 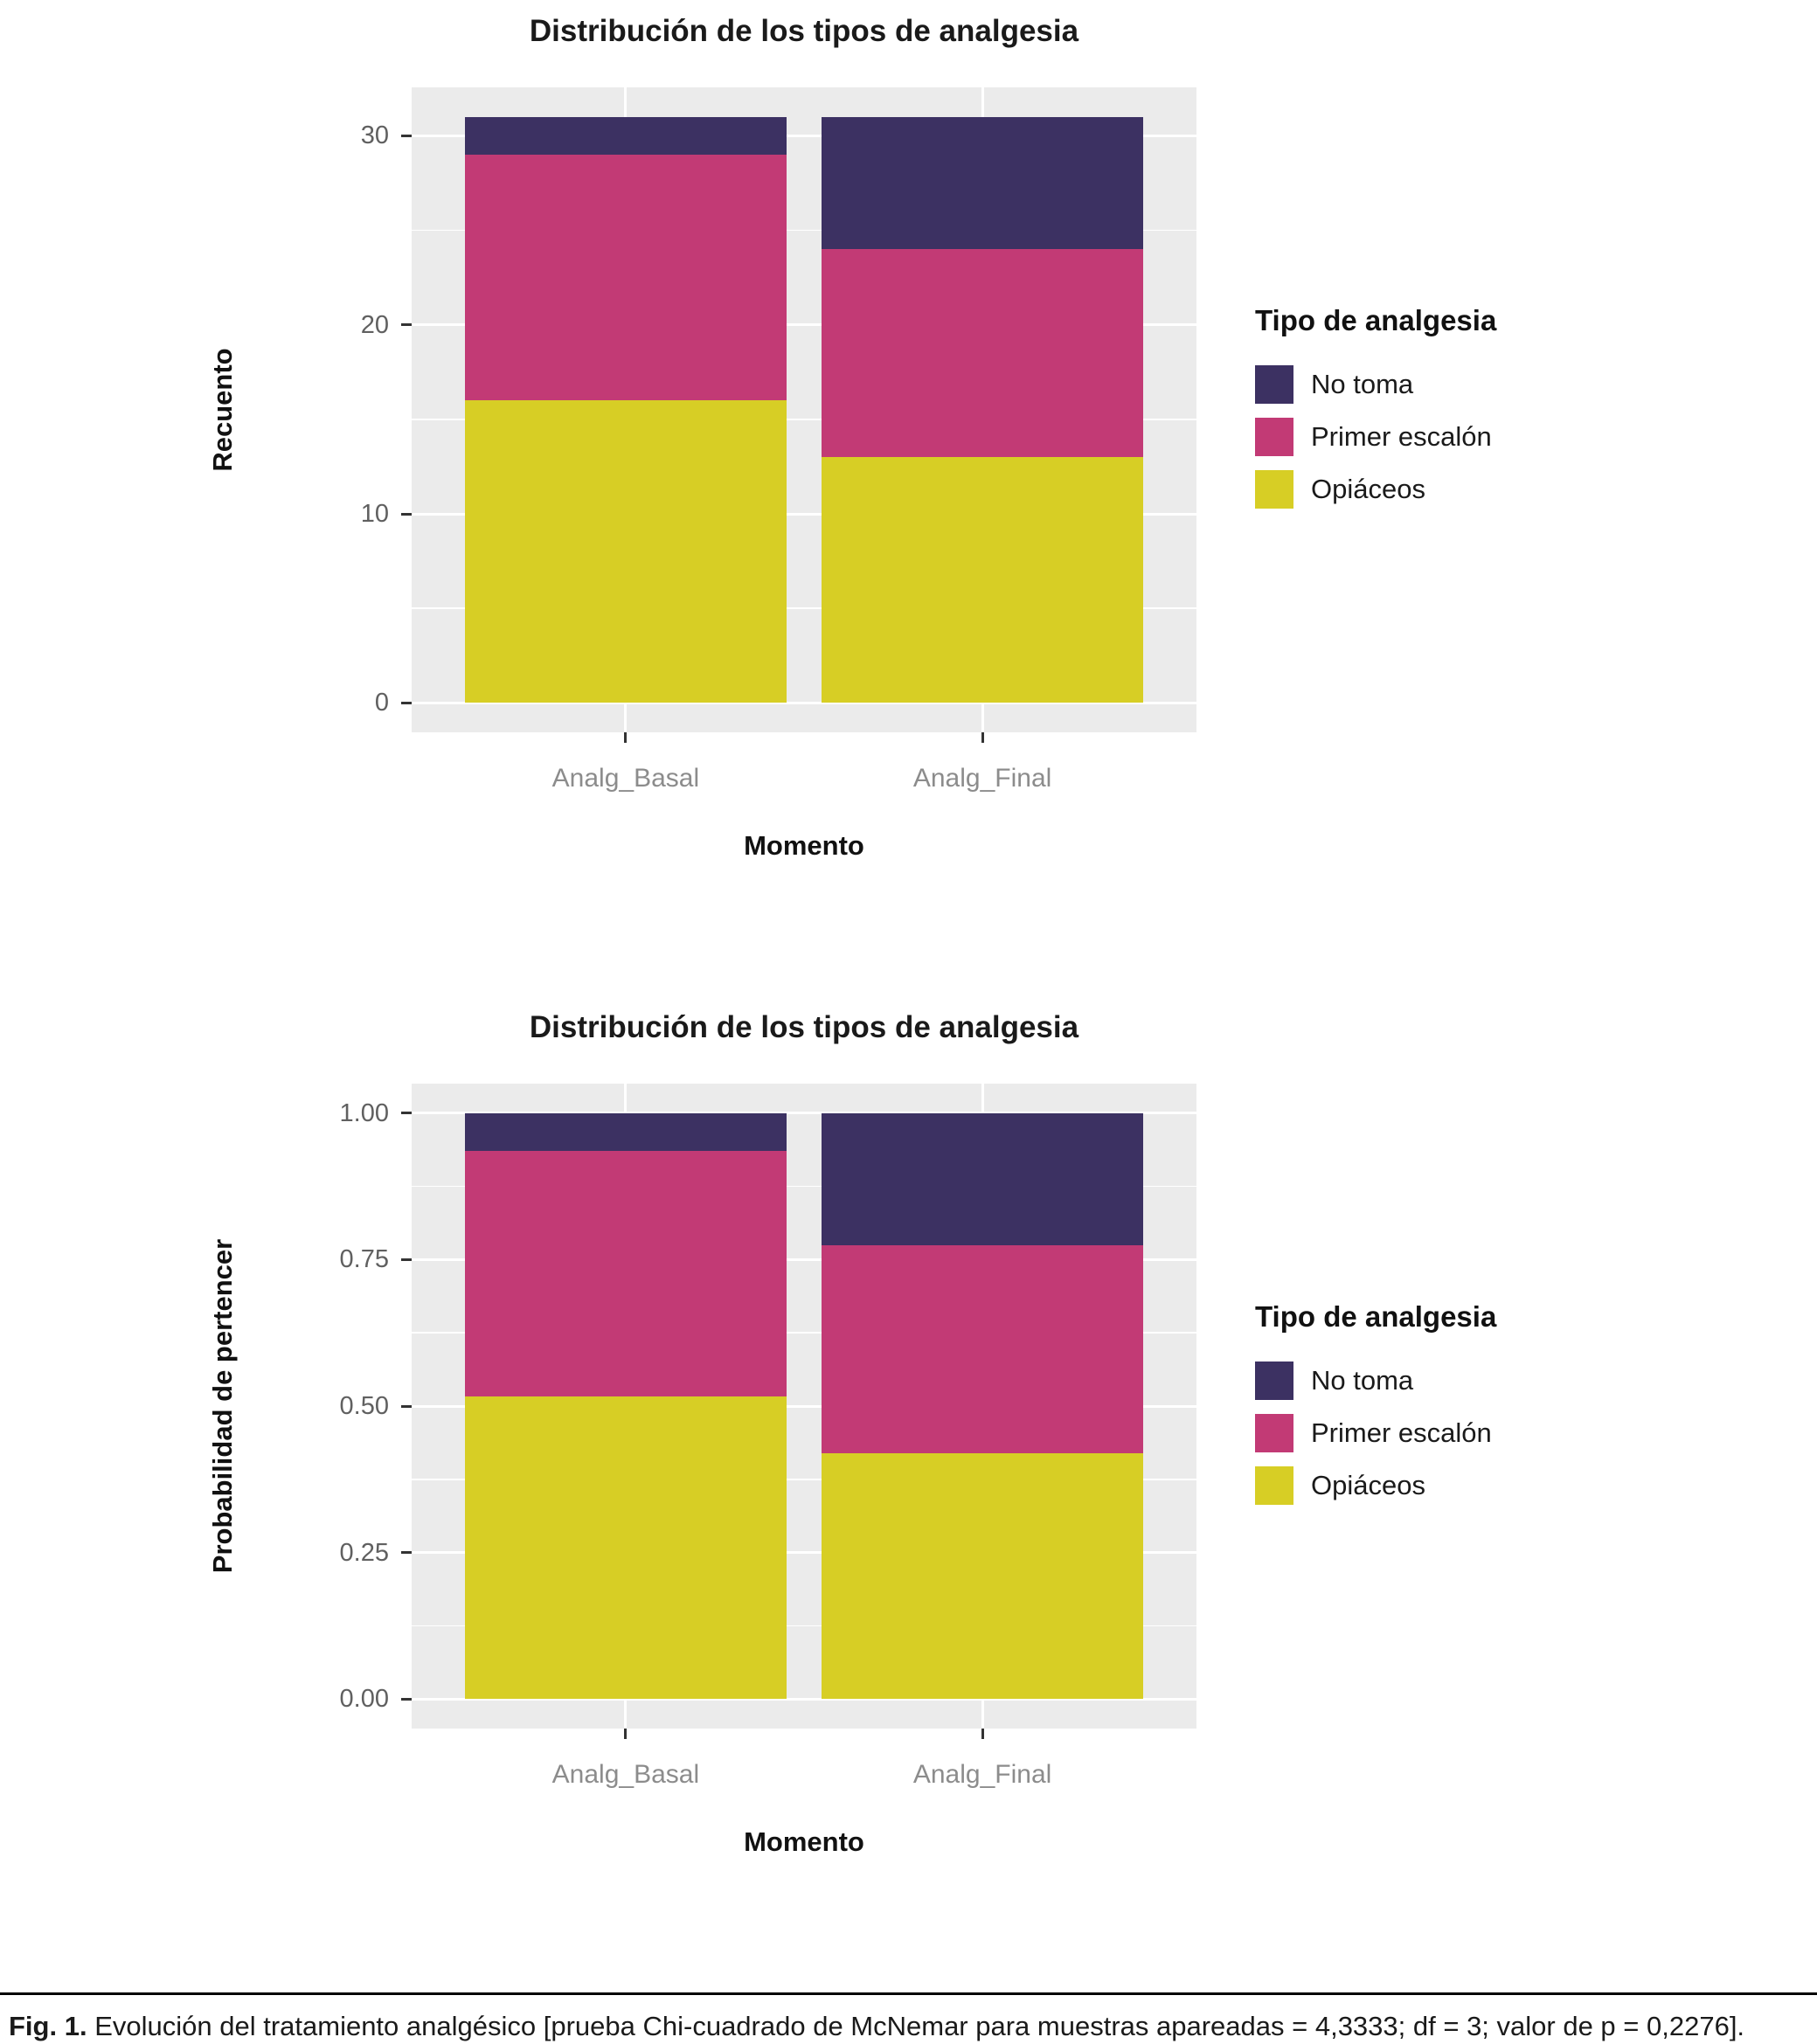 What do you see at coordinates (222, 410) in the screenshot?
I see `y-axis-title: Recuento` at bounding box center [222, 410].